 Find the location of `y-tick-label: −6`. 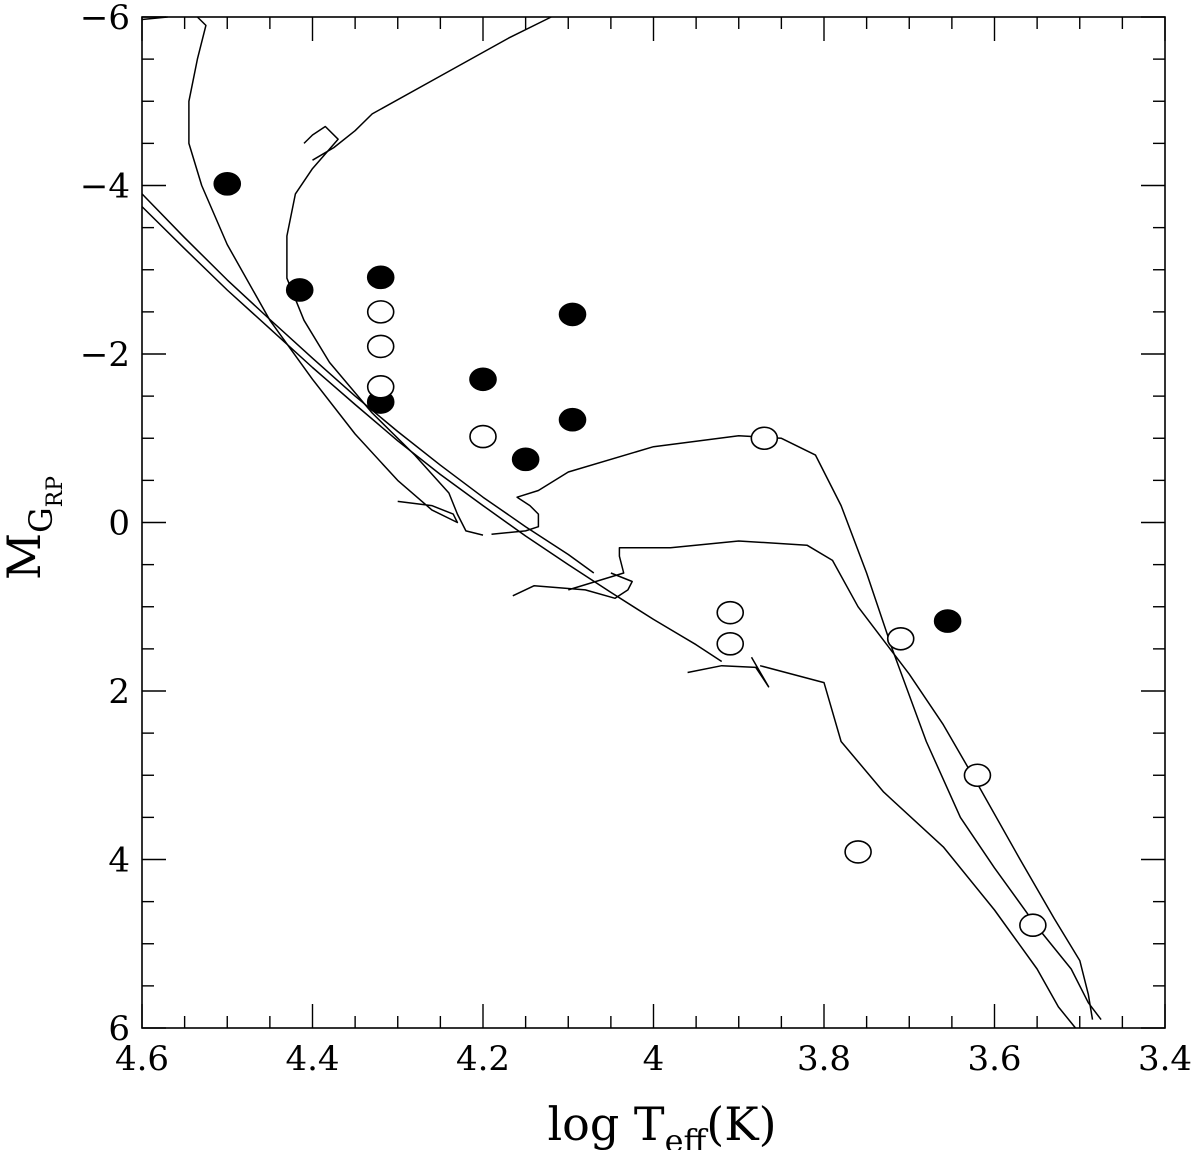

y-tick-label: −6 is located at coordinates (105, 19).